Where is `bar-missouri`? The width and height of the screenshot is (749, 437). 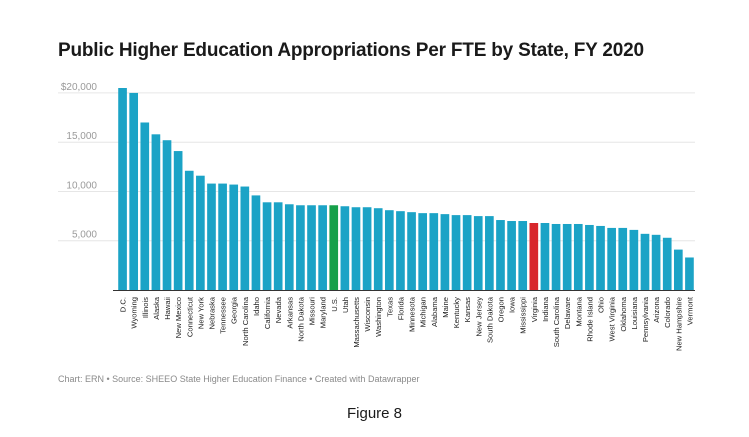
bar-missouri is located at coordinates (311, 247).